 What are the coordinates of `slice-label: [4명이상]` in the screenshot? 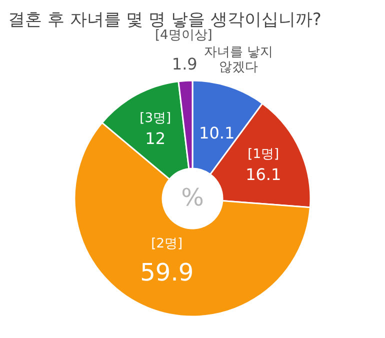 It's located at (183, 35).